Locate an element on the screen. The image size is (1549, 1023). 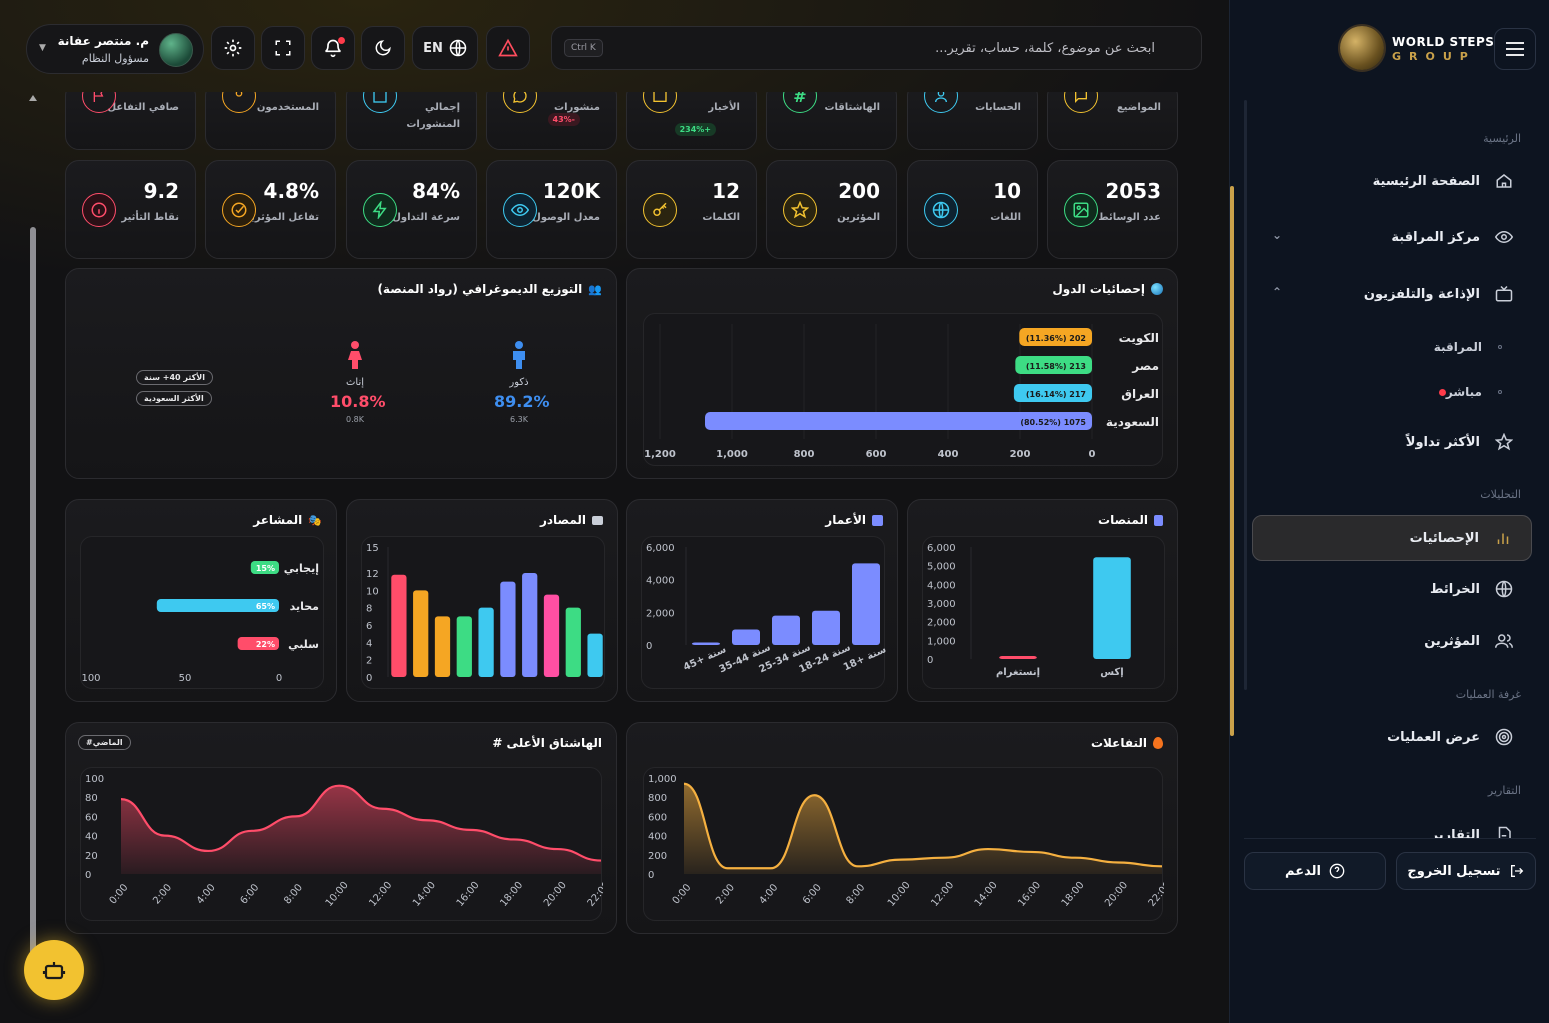
sidebar-item-home: الصفحة الرئيسية is located at coordinates (1392, 181).